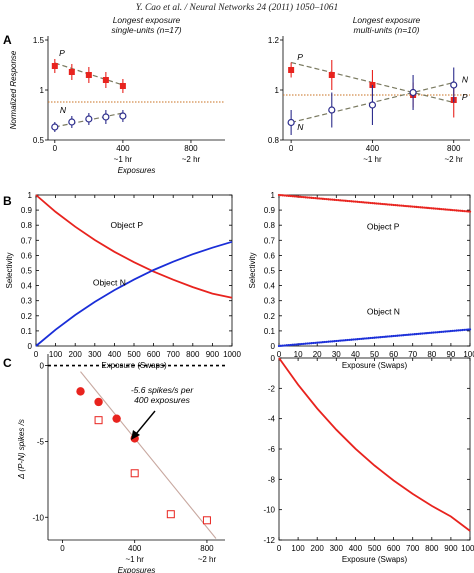 The width and height of the screenshot is (474, 573). What do you see at coordinates (270, 255) in the screenshot?
I see `y-tick-label: 0.6` at bounding box center [270, 255].